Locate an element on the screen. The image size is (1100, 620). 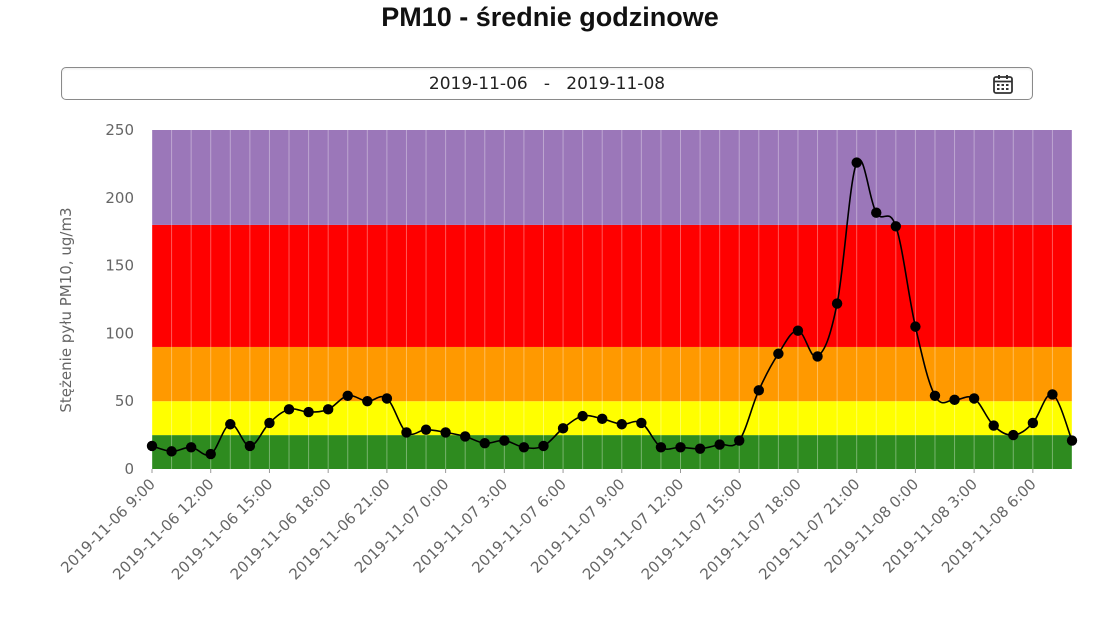
y-tick-label-250: 250 is located at coordinates (119, 130).